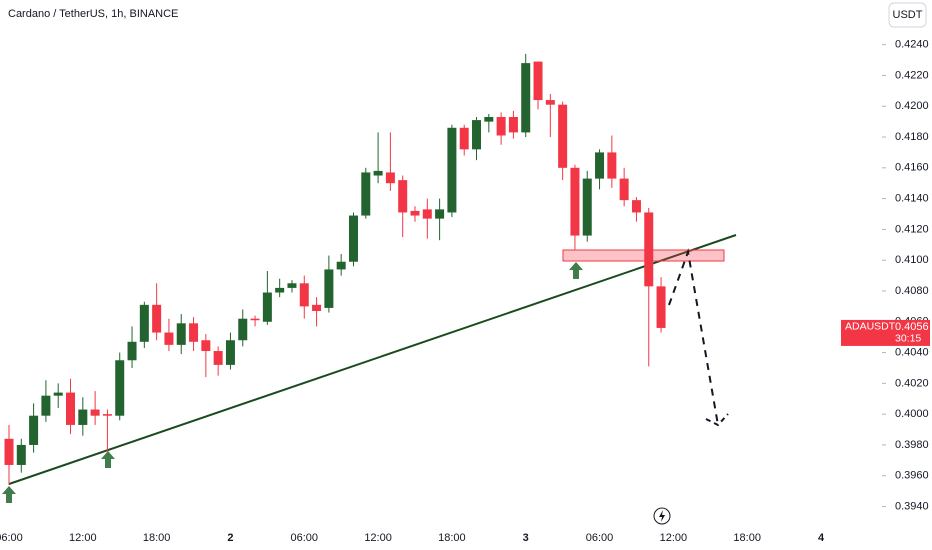  What do you see at coordinates (912, 106) in the screenshot?
I see `y-tick-label: 0.4200` at bounding box center [912, 106].